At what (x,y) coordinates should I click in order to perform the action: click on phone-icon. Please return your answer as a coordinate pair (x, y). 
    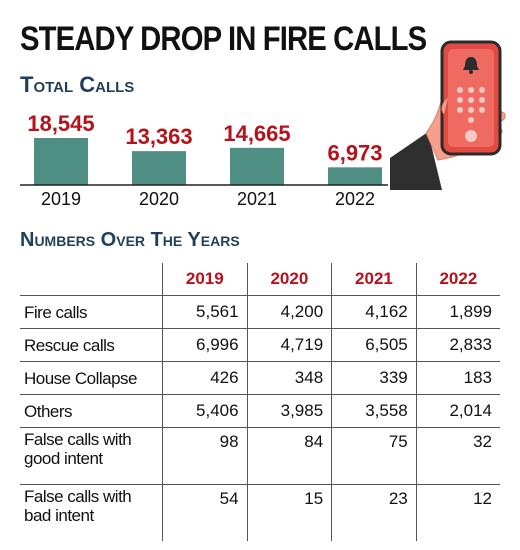
    Looking at the image, I should click on (471, 98).